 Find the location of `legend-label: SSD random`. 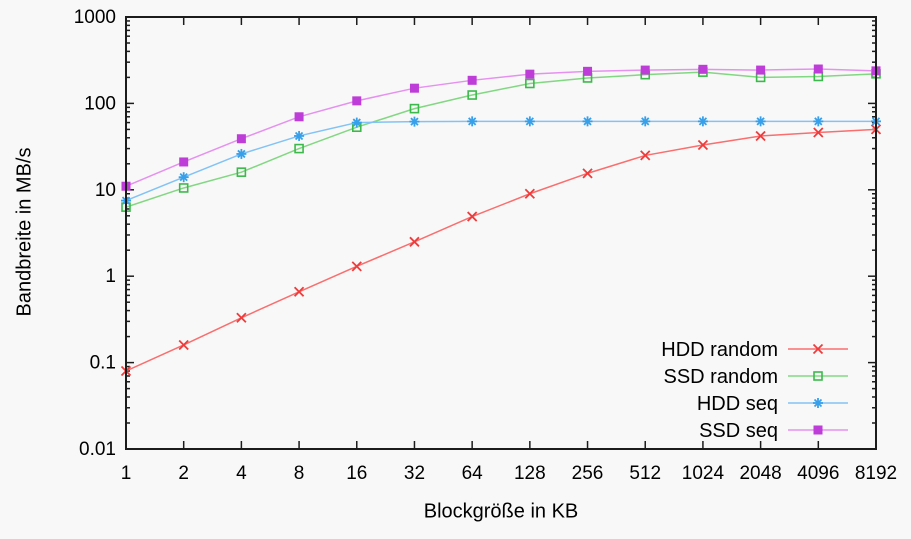

legend-label: SSD random is located at coordinates (721, 377).